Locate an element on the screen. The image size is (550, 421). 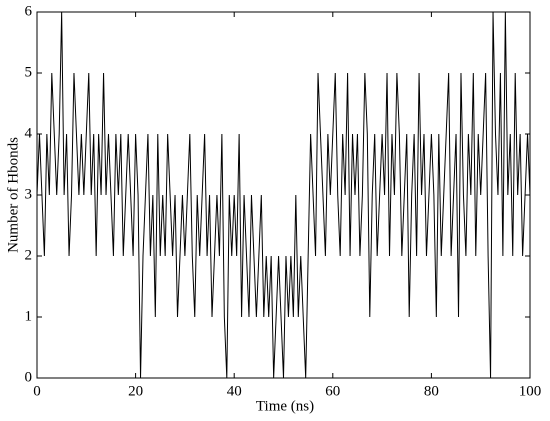
y-tick-label: 2 is located at coordinates (29, 255).